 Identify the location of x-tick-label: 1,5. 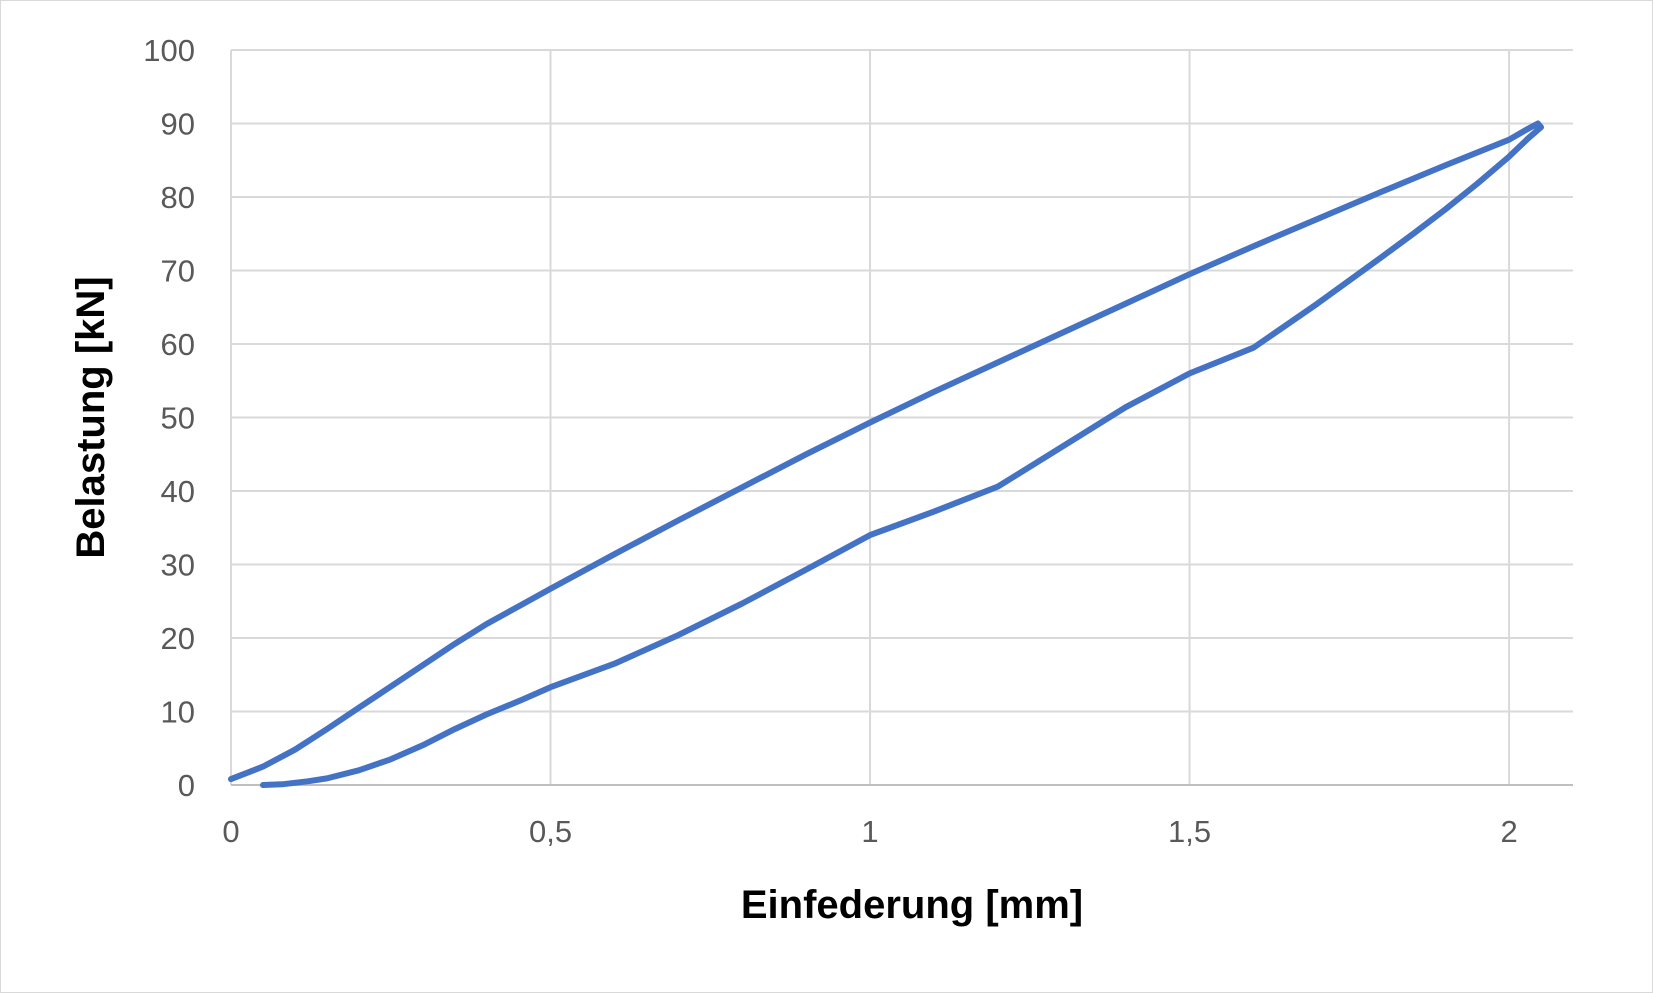
(1189, 831).